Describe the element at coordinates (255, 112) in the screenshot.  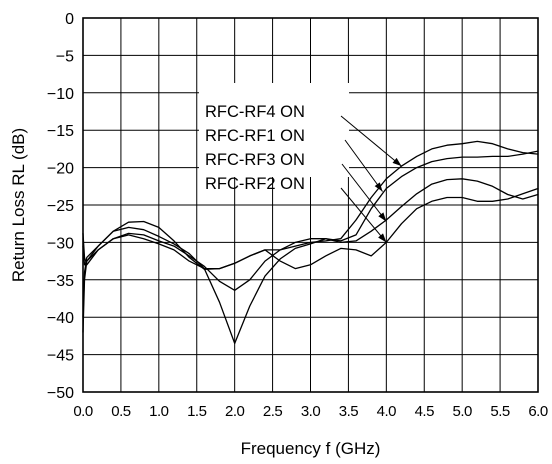
I see `legend-label: RFC-RF4 ON` at that location.